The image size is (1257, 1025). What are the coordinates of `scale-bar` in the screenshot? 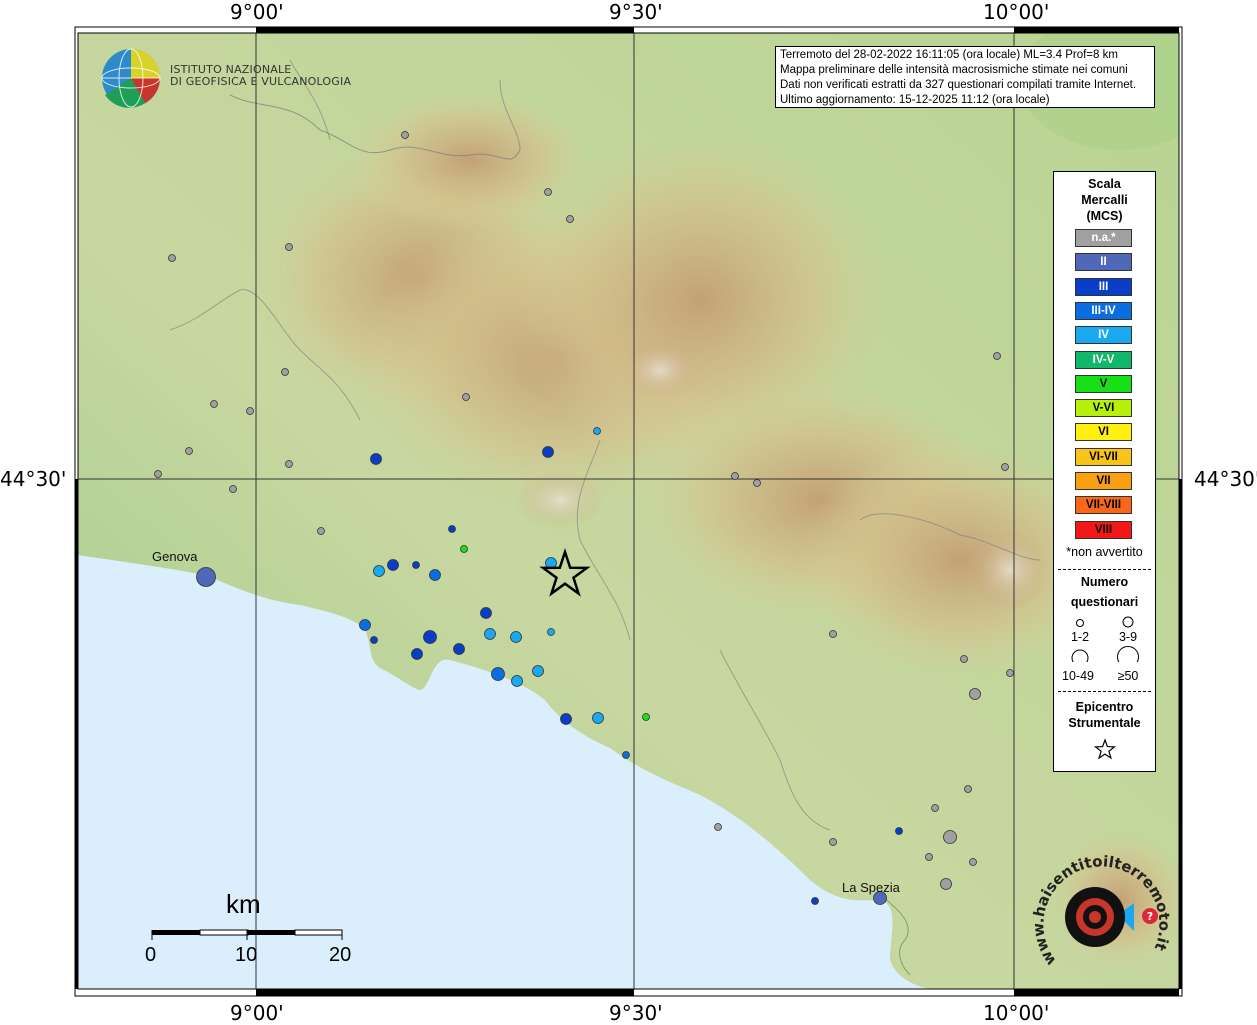 It's located at (247, 934).